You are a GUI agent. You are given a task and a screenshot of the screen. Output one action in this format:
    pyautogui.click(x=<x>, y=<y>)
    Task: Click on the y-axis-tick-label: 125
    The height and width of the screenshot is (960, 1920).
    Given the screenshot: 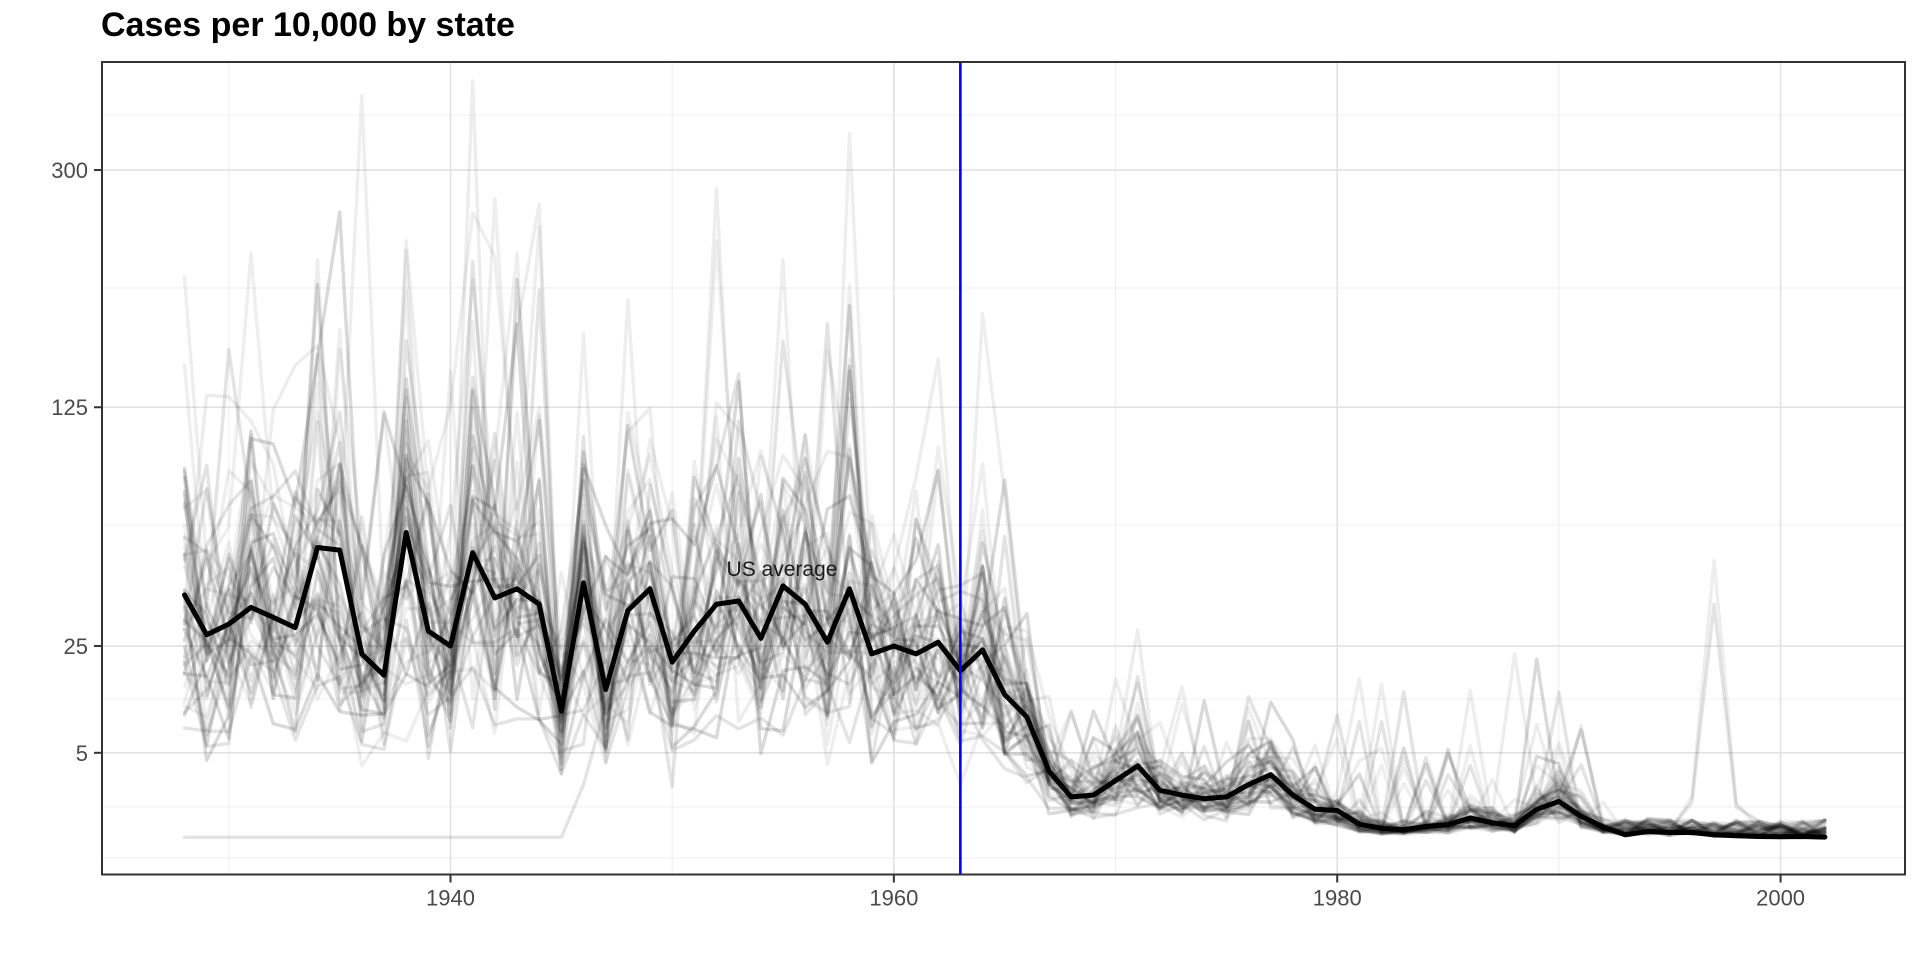 What is the action you would take?
    pyautogui.click(x=69, y=407)
    